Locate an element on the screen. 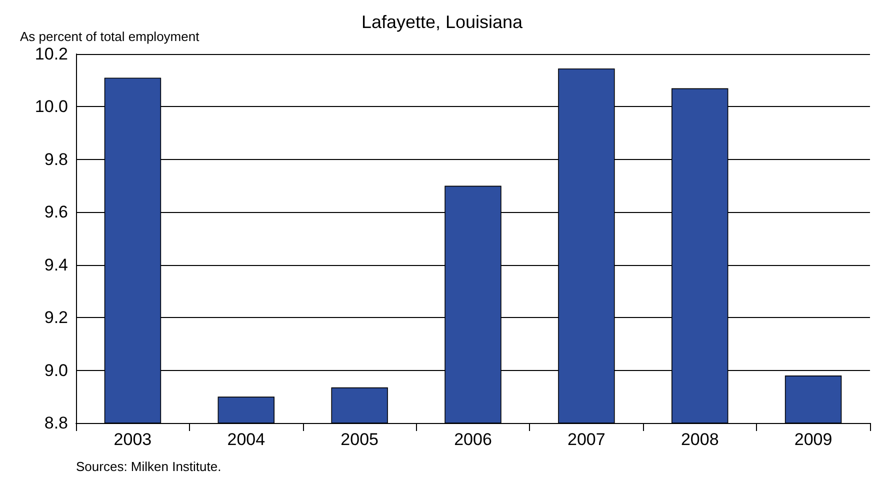  x-tick-label: 2005 is located at coordinates (359, 439).